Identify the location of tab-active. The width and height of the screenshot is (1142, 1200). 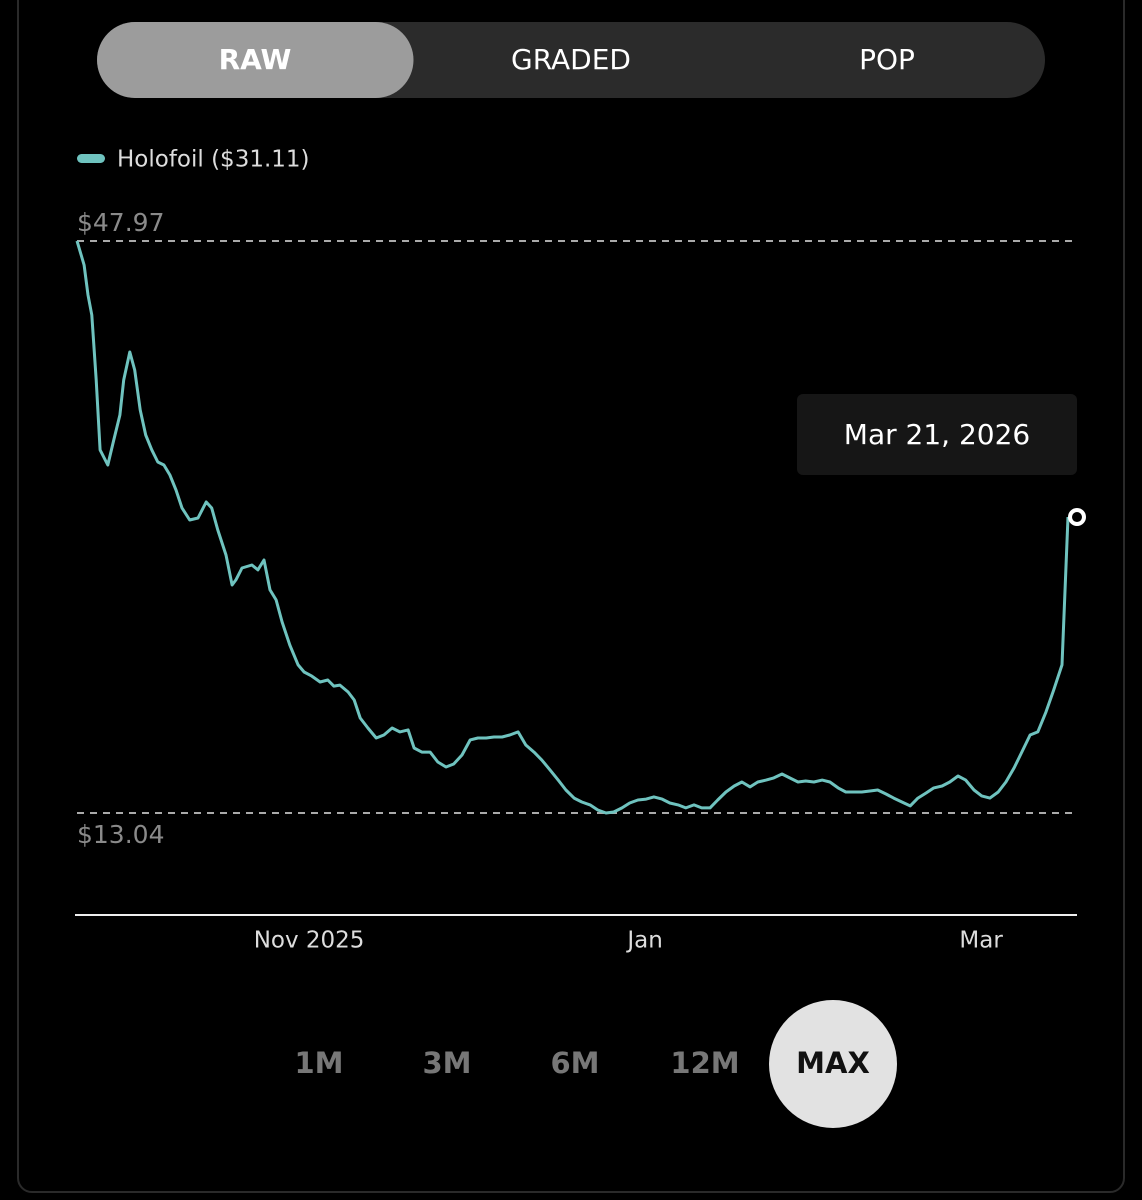
(255, 60).